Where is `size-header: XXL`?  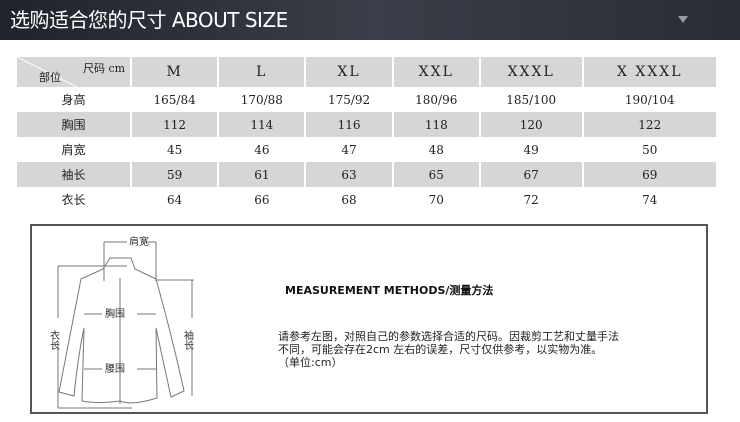 size-header: XXL is located at coordinates (436, 72).